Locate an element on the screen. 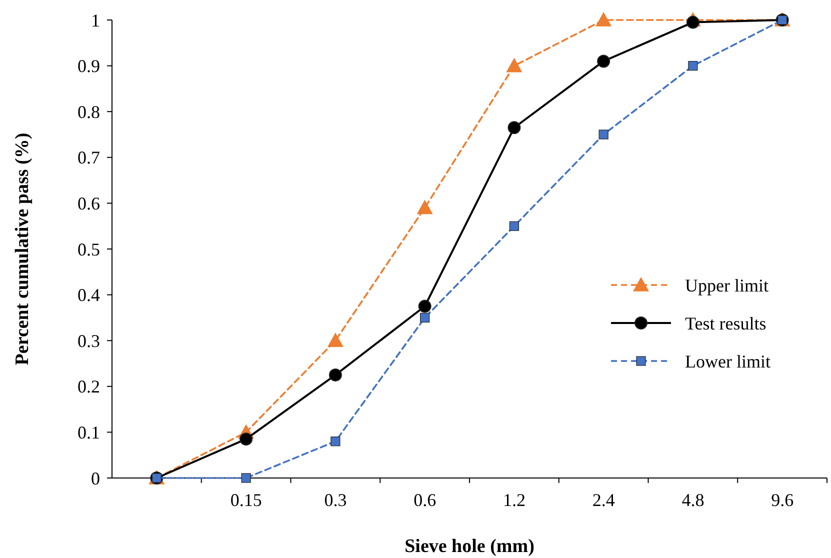 This screenshot has height=558, width=831. y-tick-label: 0.6 is located at coordinates (89, 204).